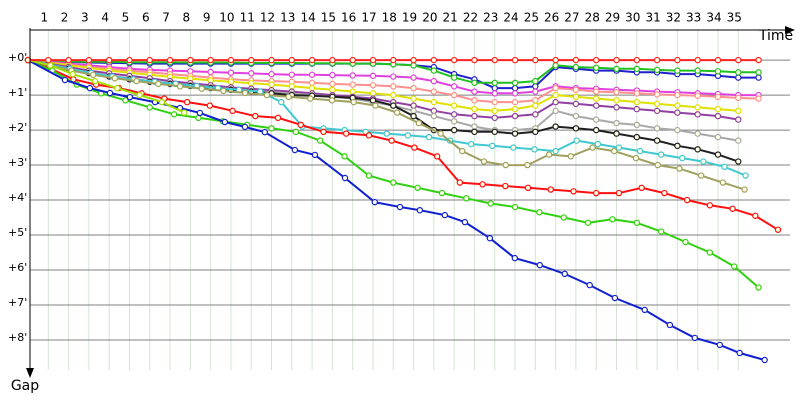 This screenshot has height=400, width=800. I want to click on x-tick-label: 21, so click(450, 18).